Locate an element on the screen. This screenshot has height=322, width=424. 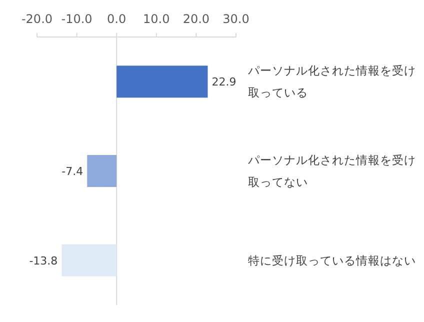
y-tick-label: パーソナル化された情報を受け取ってない is located at coordinates (331, 171).